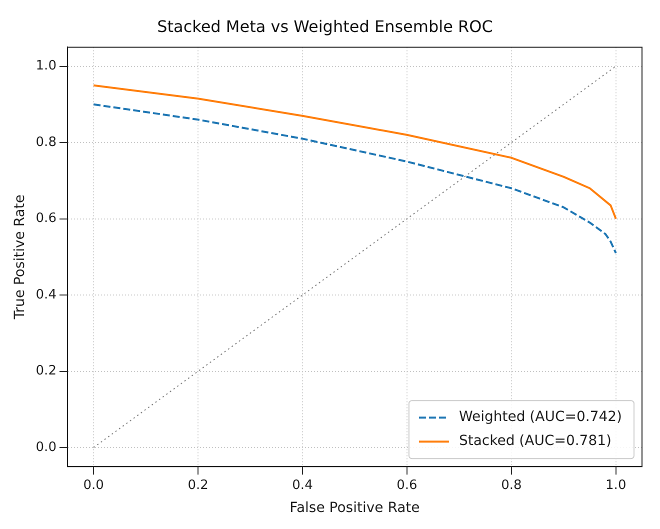 The height and width of the screenshot is (529, 660). I want to click on y-axis-title: True Positive Rate, so click(20, 257).